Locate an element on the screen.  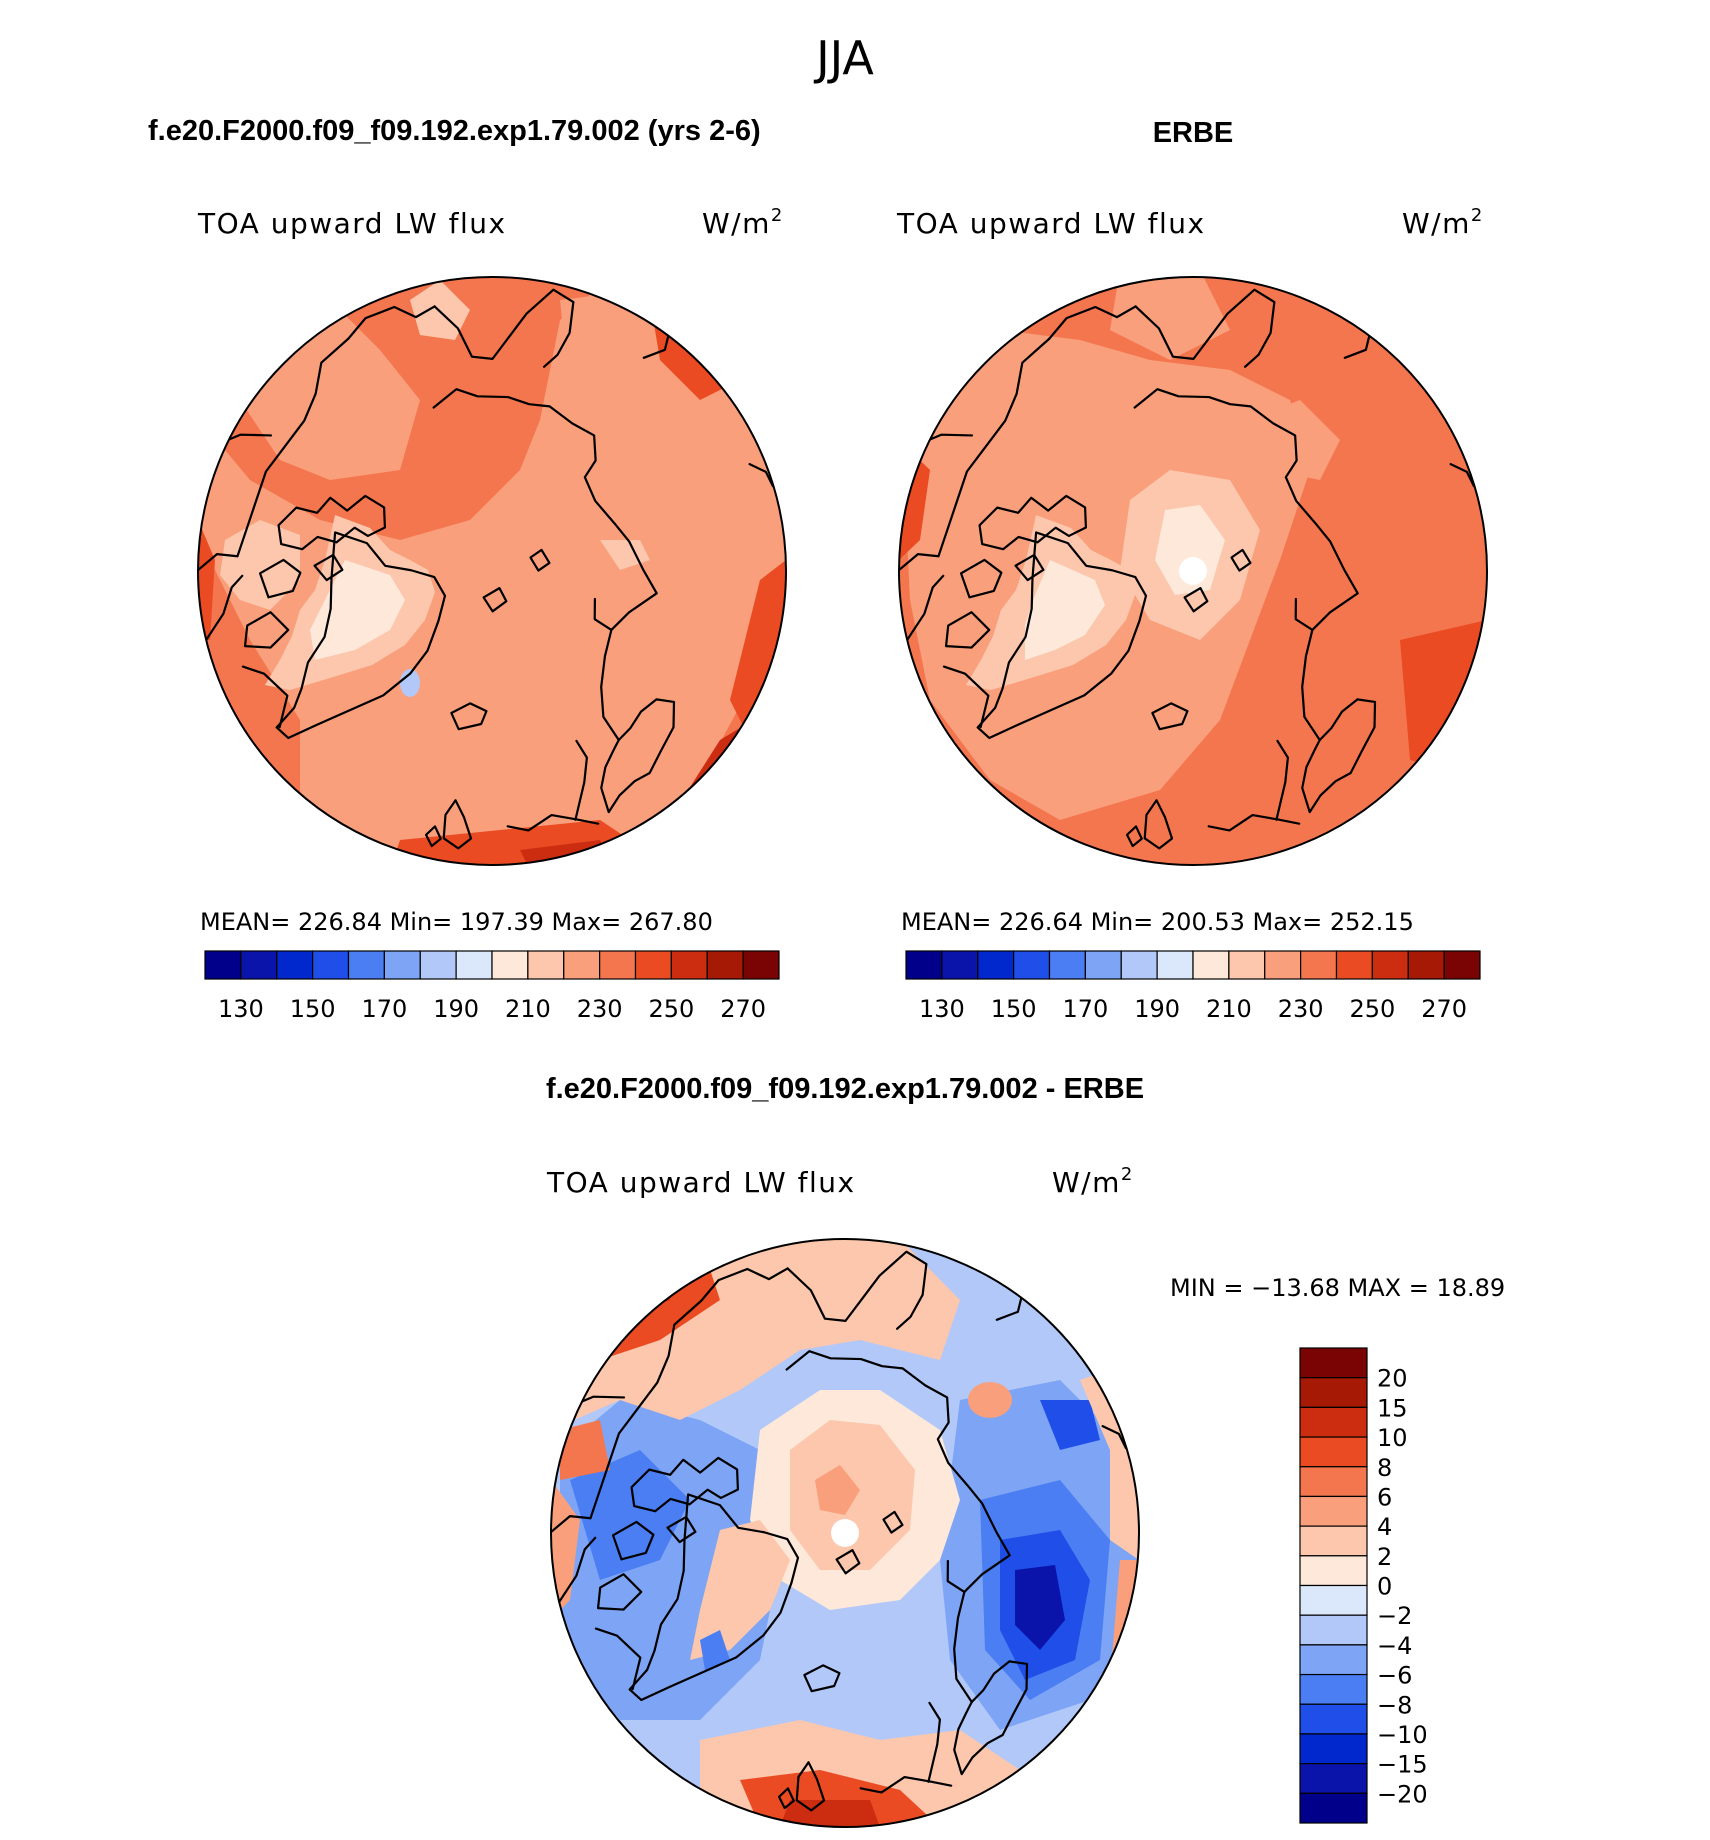
panel-a-map-boundary is located at coordinates (492, 571).